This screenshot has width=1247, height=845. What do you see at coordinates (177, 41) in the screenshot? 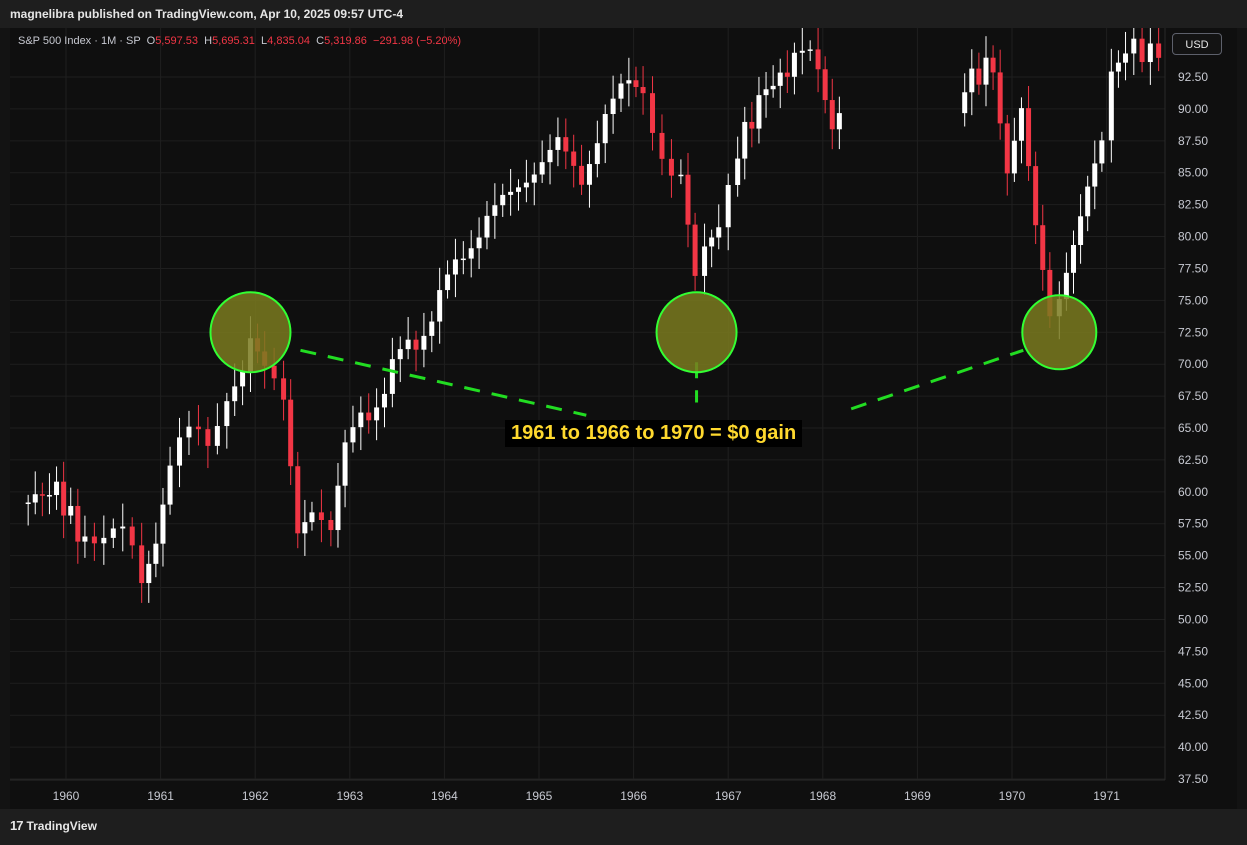
I see `open-value: 5,597.53` at bounding box center [177, 41].